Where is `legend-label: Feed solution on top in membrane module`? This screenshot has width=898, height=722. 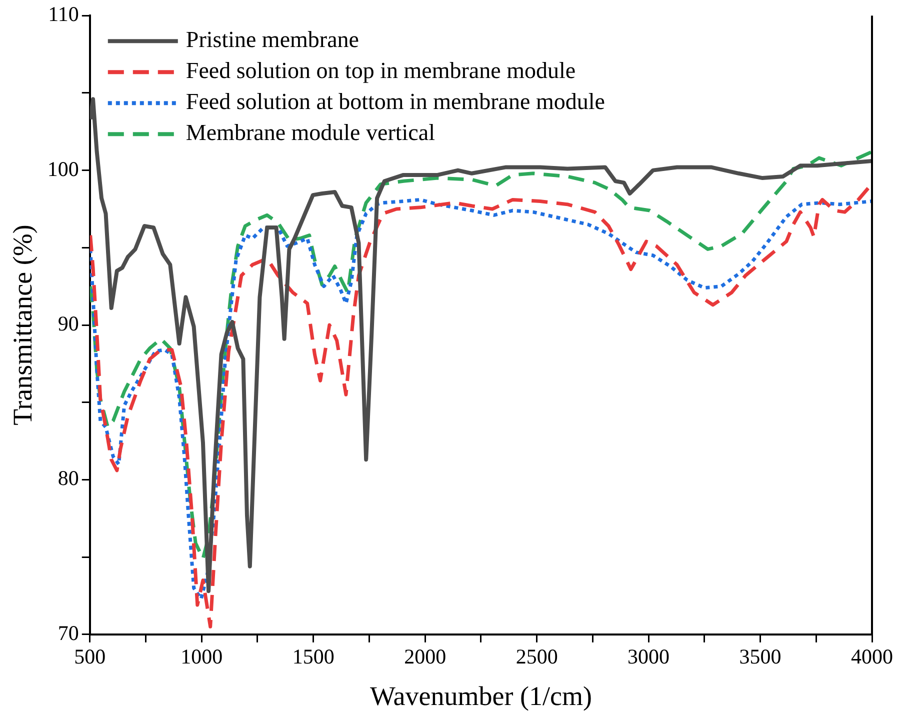
legend-label: Feed solution on top in membrane module is located at coordinates (381, 71).